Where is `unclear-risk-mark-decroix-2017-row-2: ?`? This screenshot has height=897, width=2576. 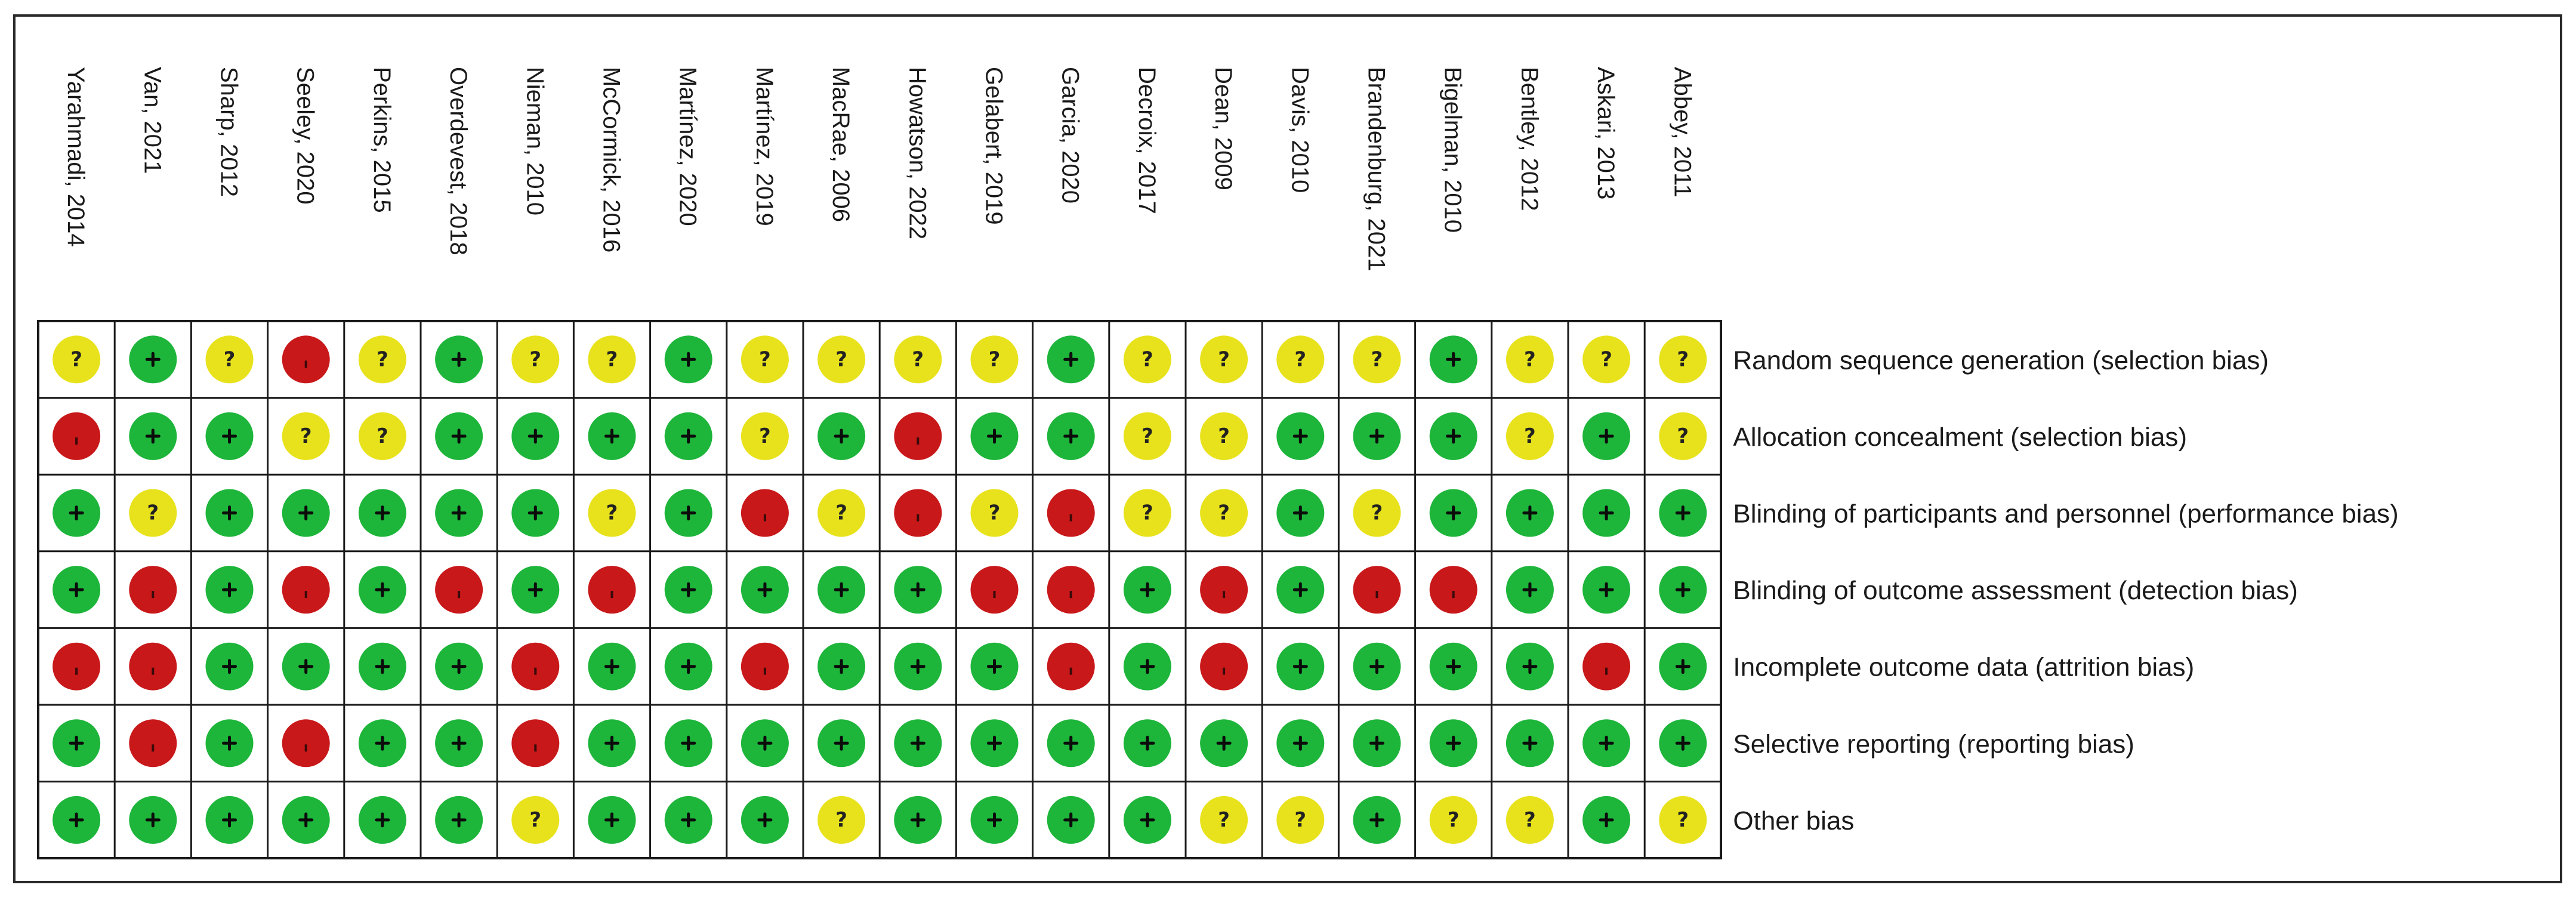 unclear-risk-mark-decroix-2017-row-2: ? is located at coordinates (1147, 436).